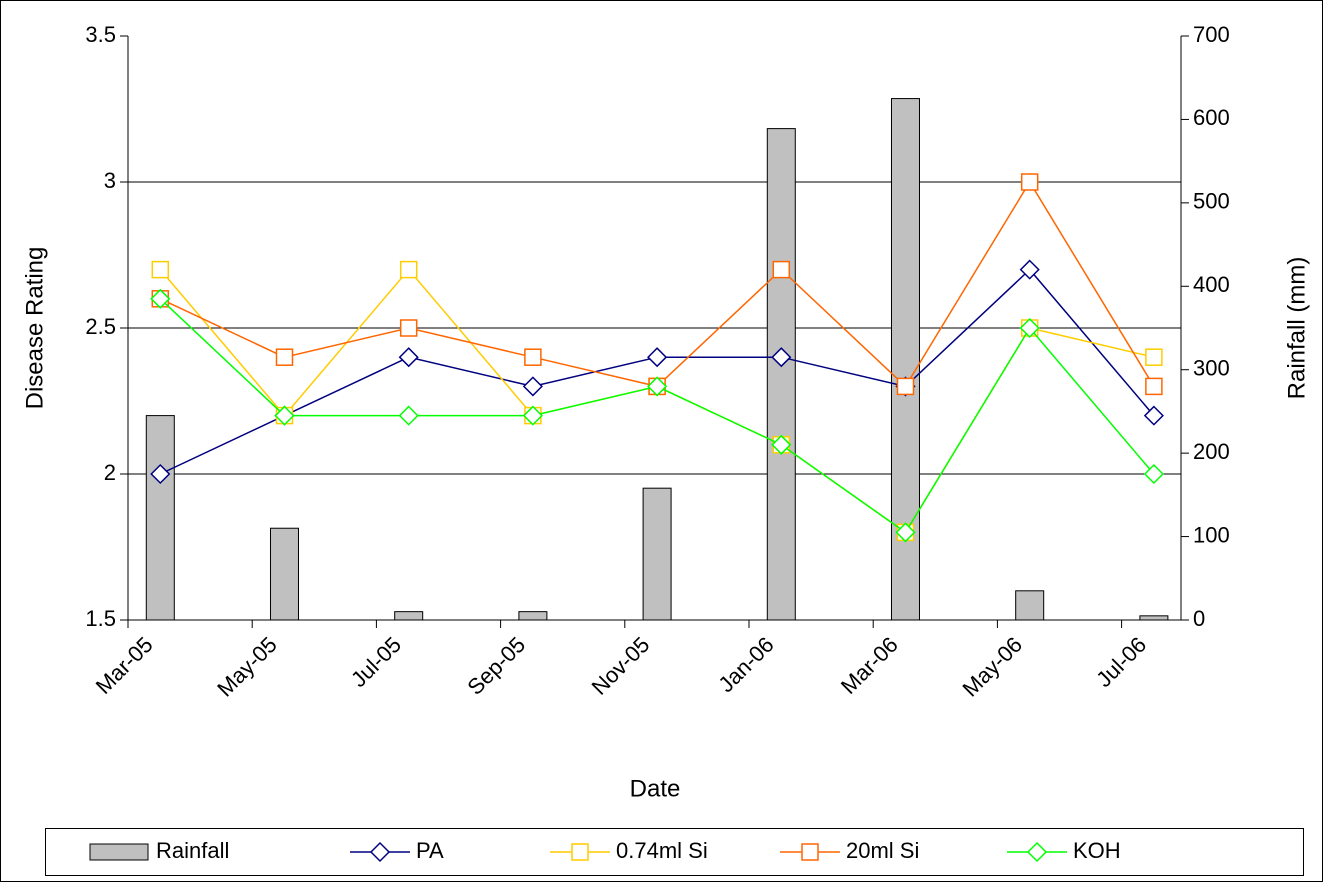 This screenshot has height=882, width=1323. Describe the element at coordinates (430, 850) in the screenshot. I see `legend-label: PA` at that location.